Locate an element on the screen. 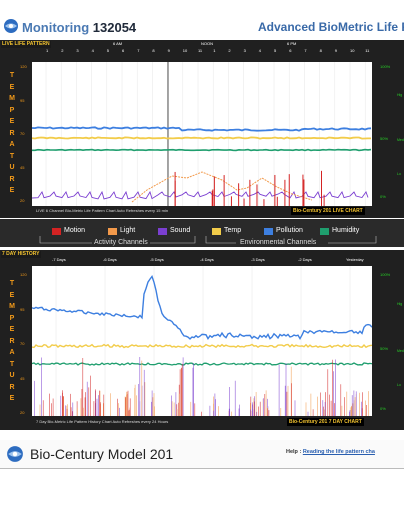 The width and height of the screenshot is (404, 507). live-right-tick: 100% is located at coordinates (385, 66).